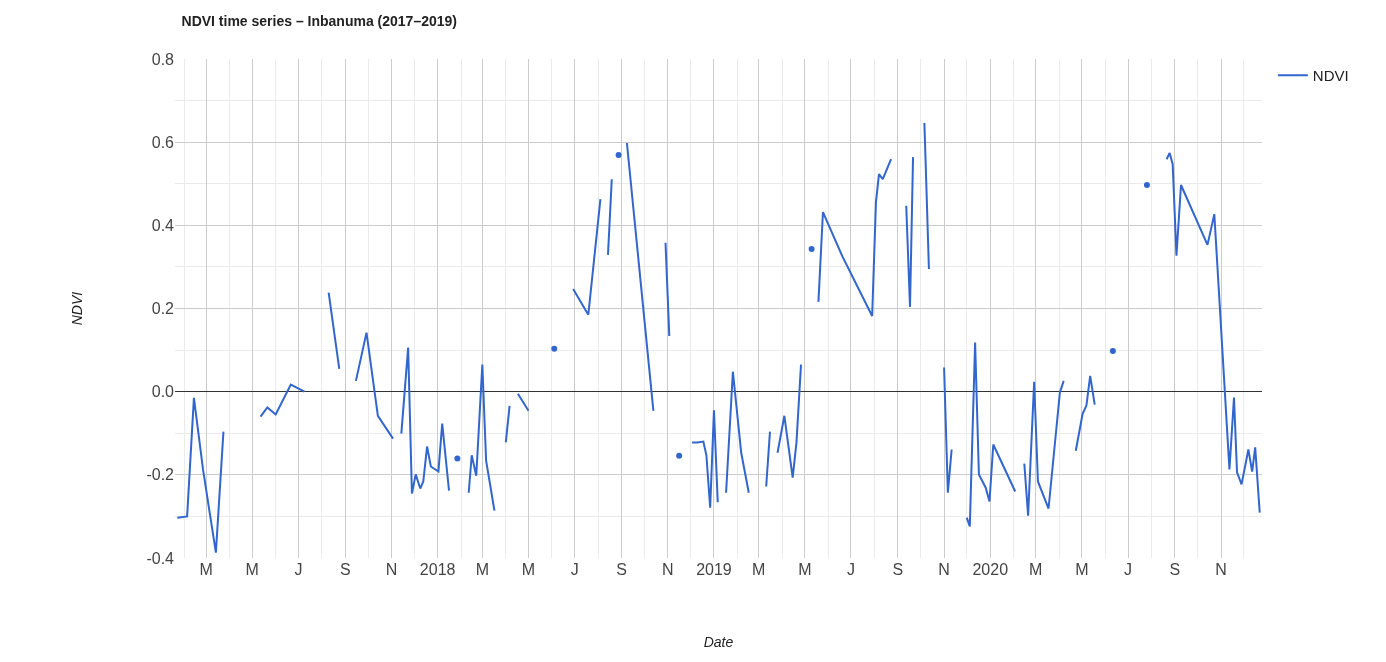 This screenshot has width=1386, height=662. I want to click on x-tick-label: 2018, so click(437, 569).